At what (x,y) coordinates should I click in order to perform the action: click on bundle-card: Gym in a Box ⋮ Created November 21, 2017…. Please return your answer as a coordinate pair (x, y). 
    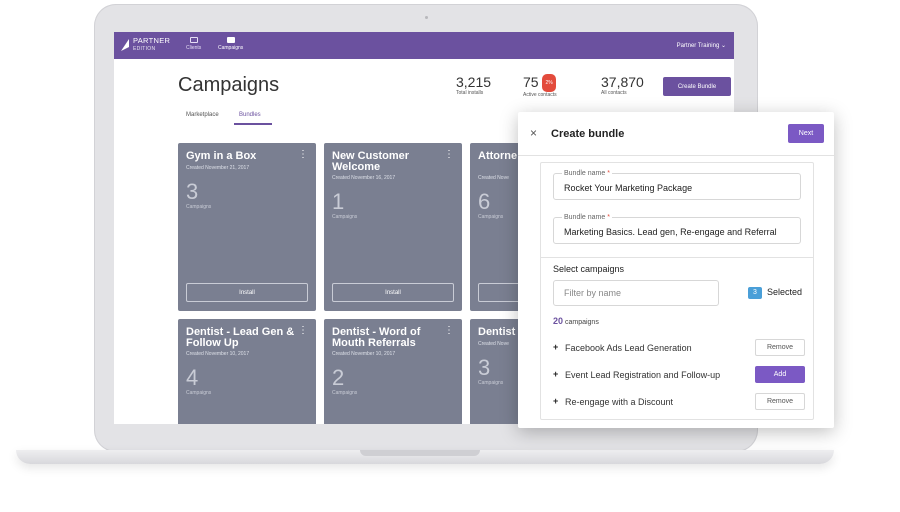
    Looking at the image, I should click on (247, 227).